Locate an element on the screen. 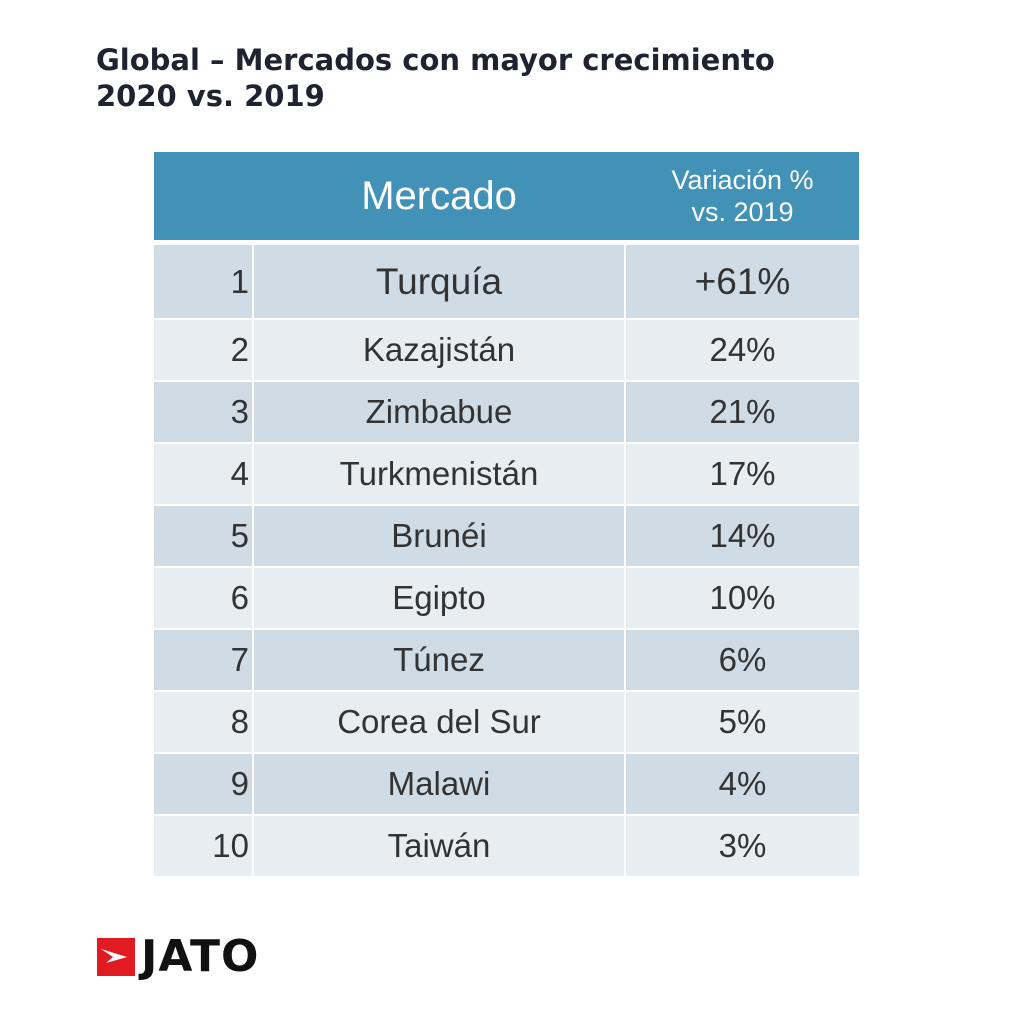 The height and width of the screenshot is (1024, 1024). market-cell: Egipto is located at coordinates (439, 598).